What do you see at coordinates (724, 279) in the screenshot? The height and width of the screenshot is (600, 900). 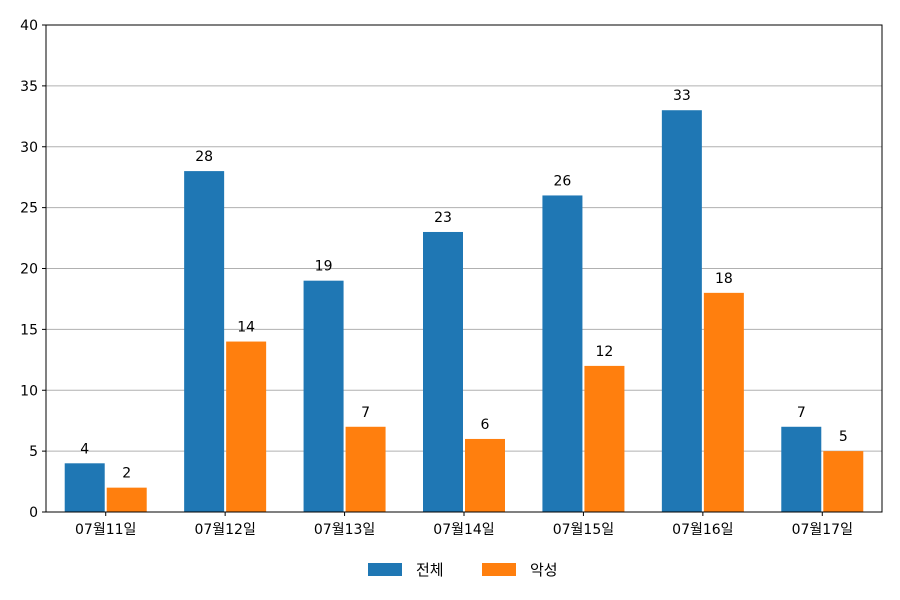 I see `data-label: 18` at bounding box center [724, 279].